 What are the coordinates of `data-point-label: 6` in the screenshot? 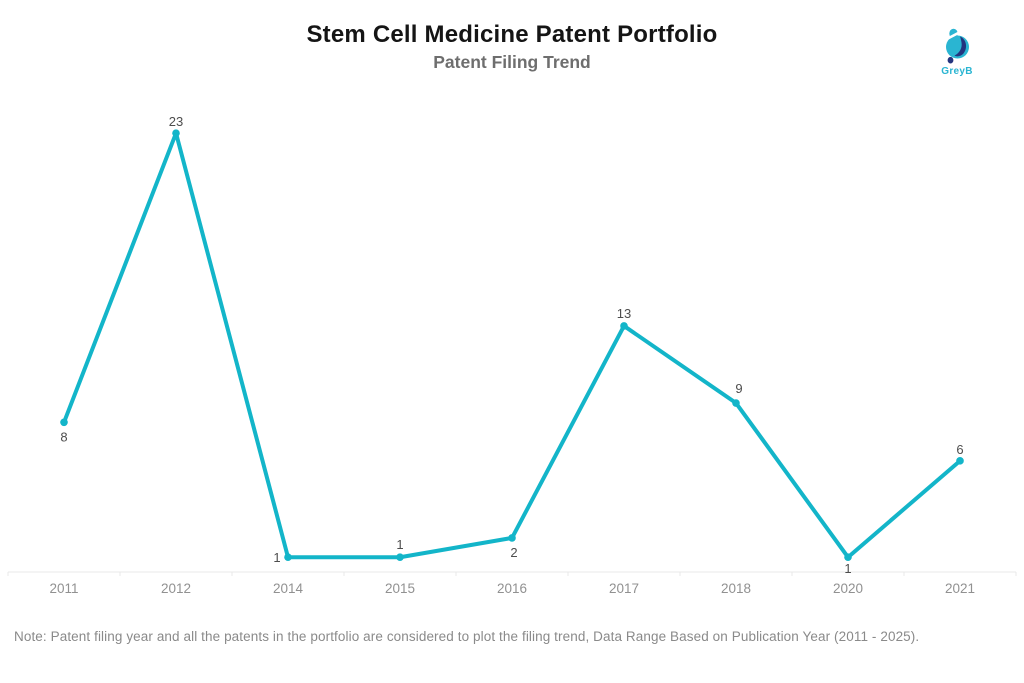 It's located at (959, 449).